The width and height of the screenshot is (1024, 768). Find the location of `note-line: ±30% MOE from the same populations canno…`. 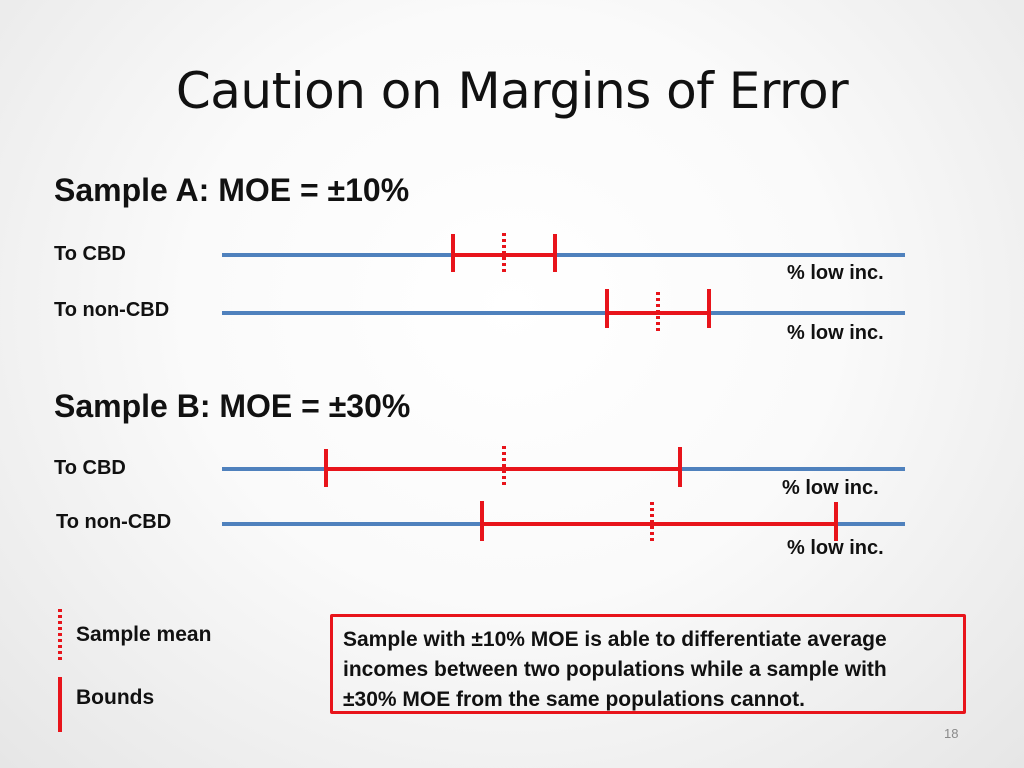

note-line: ±30% MOE from the same populations canno… is located at coordinates (574, 699).